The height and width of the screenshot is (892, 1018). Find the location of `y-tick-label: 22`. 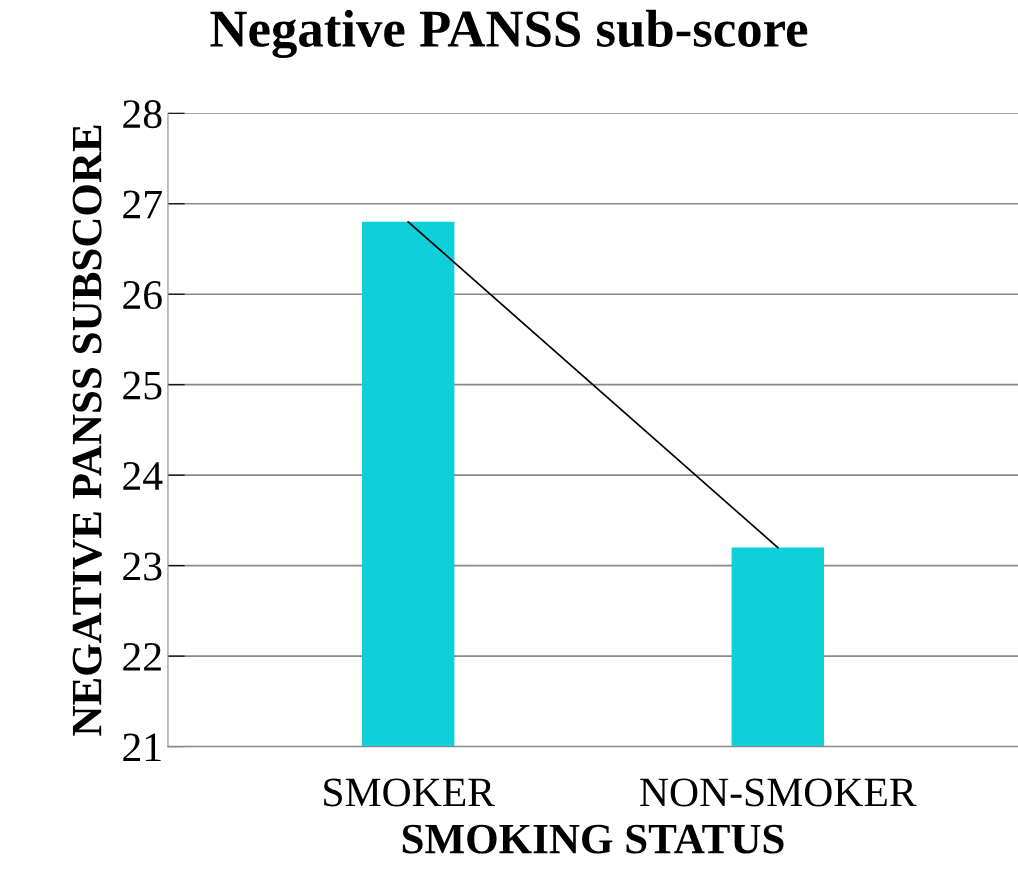

y-tick-label: 22 is located at coordinates (142, 656).